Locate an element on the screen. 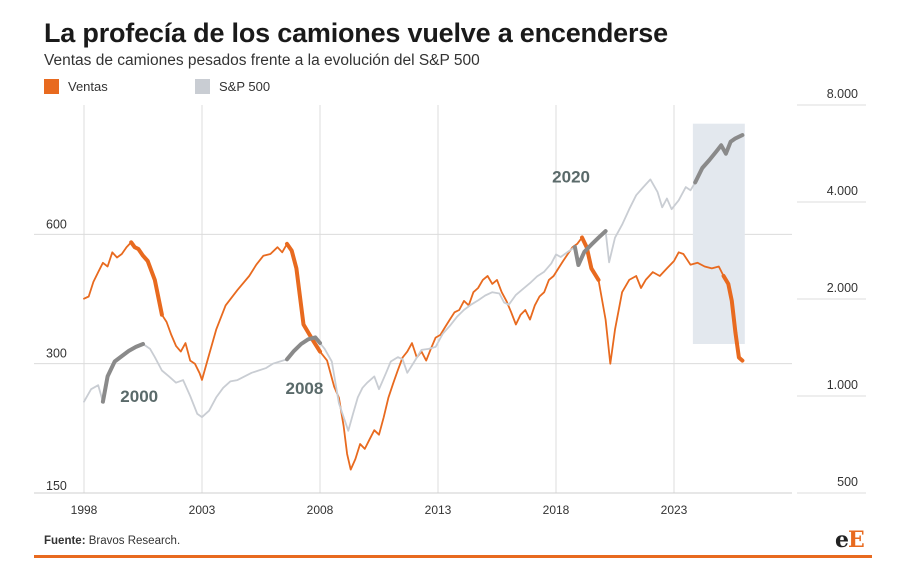  legend-item-sp500: S&P 500 is located at coordinates (232, 86).